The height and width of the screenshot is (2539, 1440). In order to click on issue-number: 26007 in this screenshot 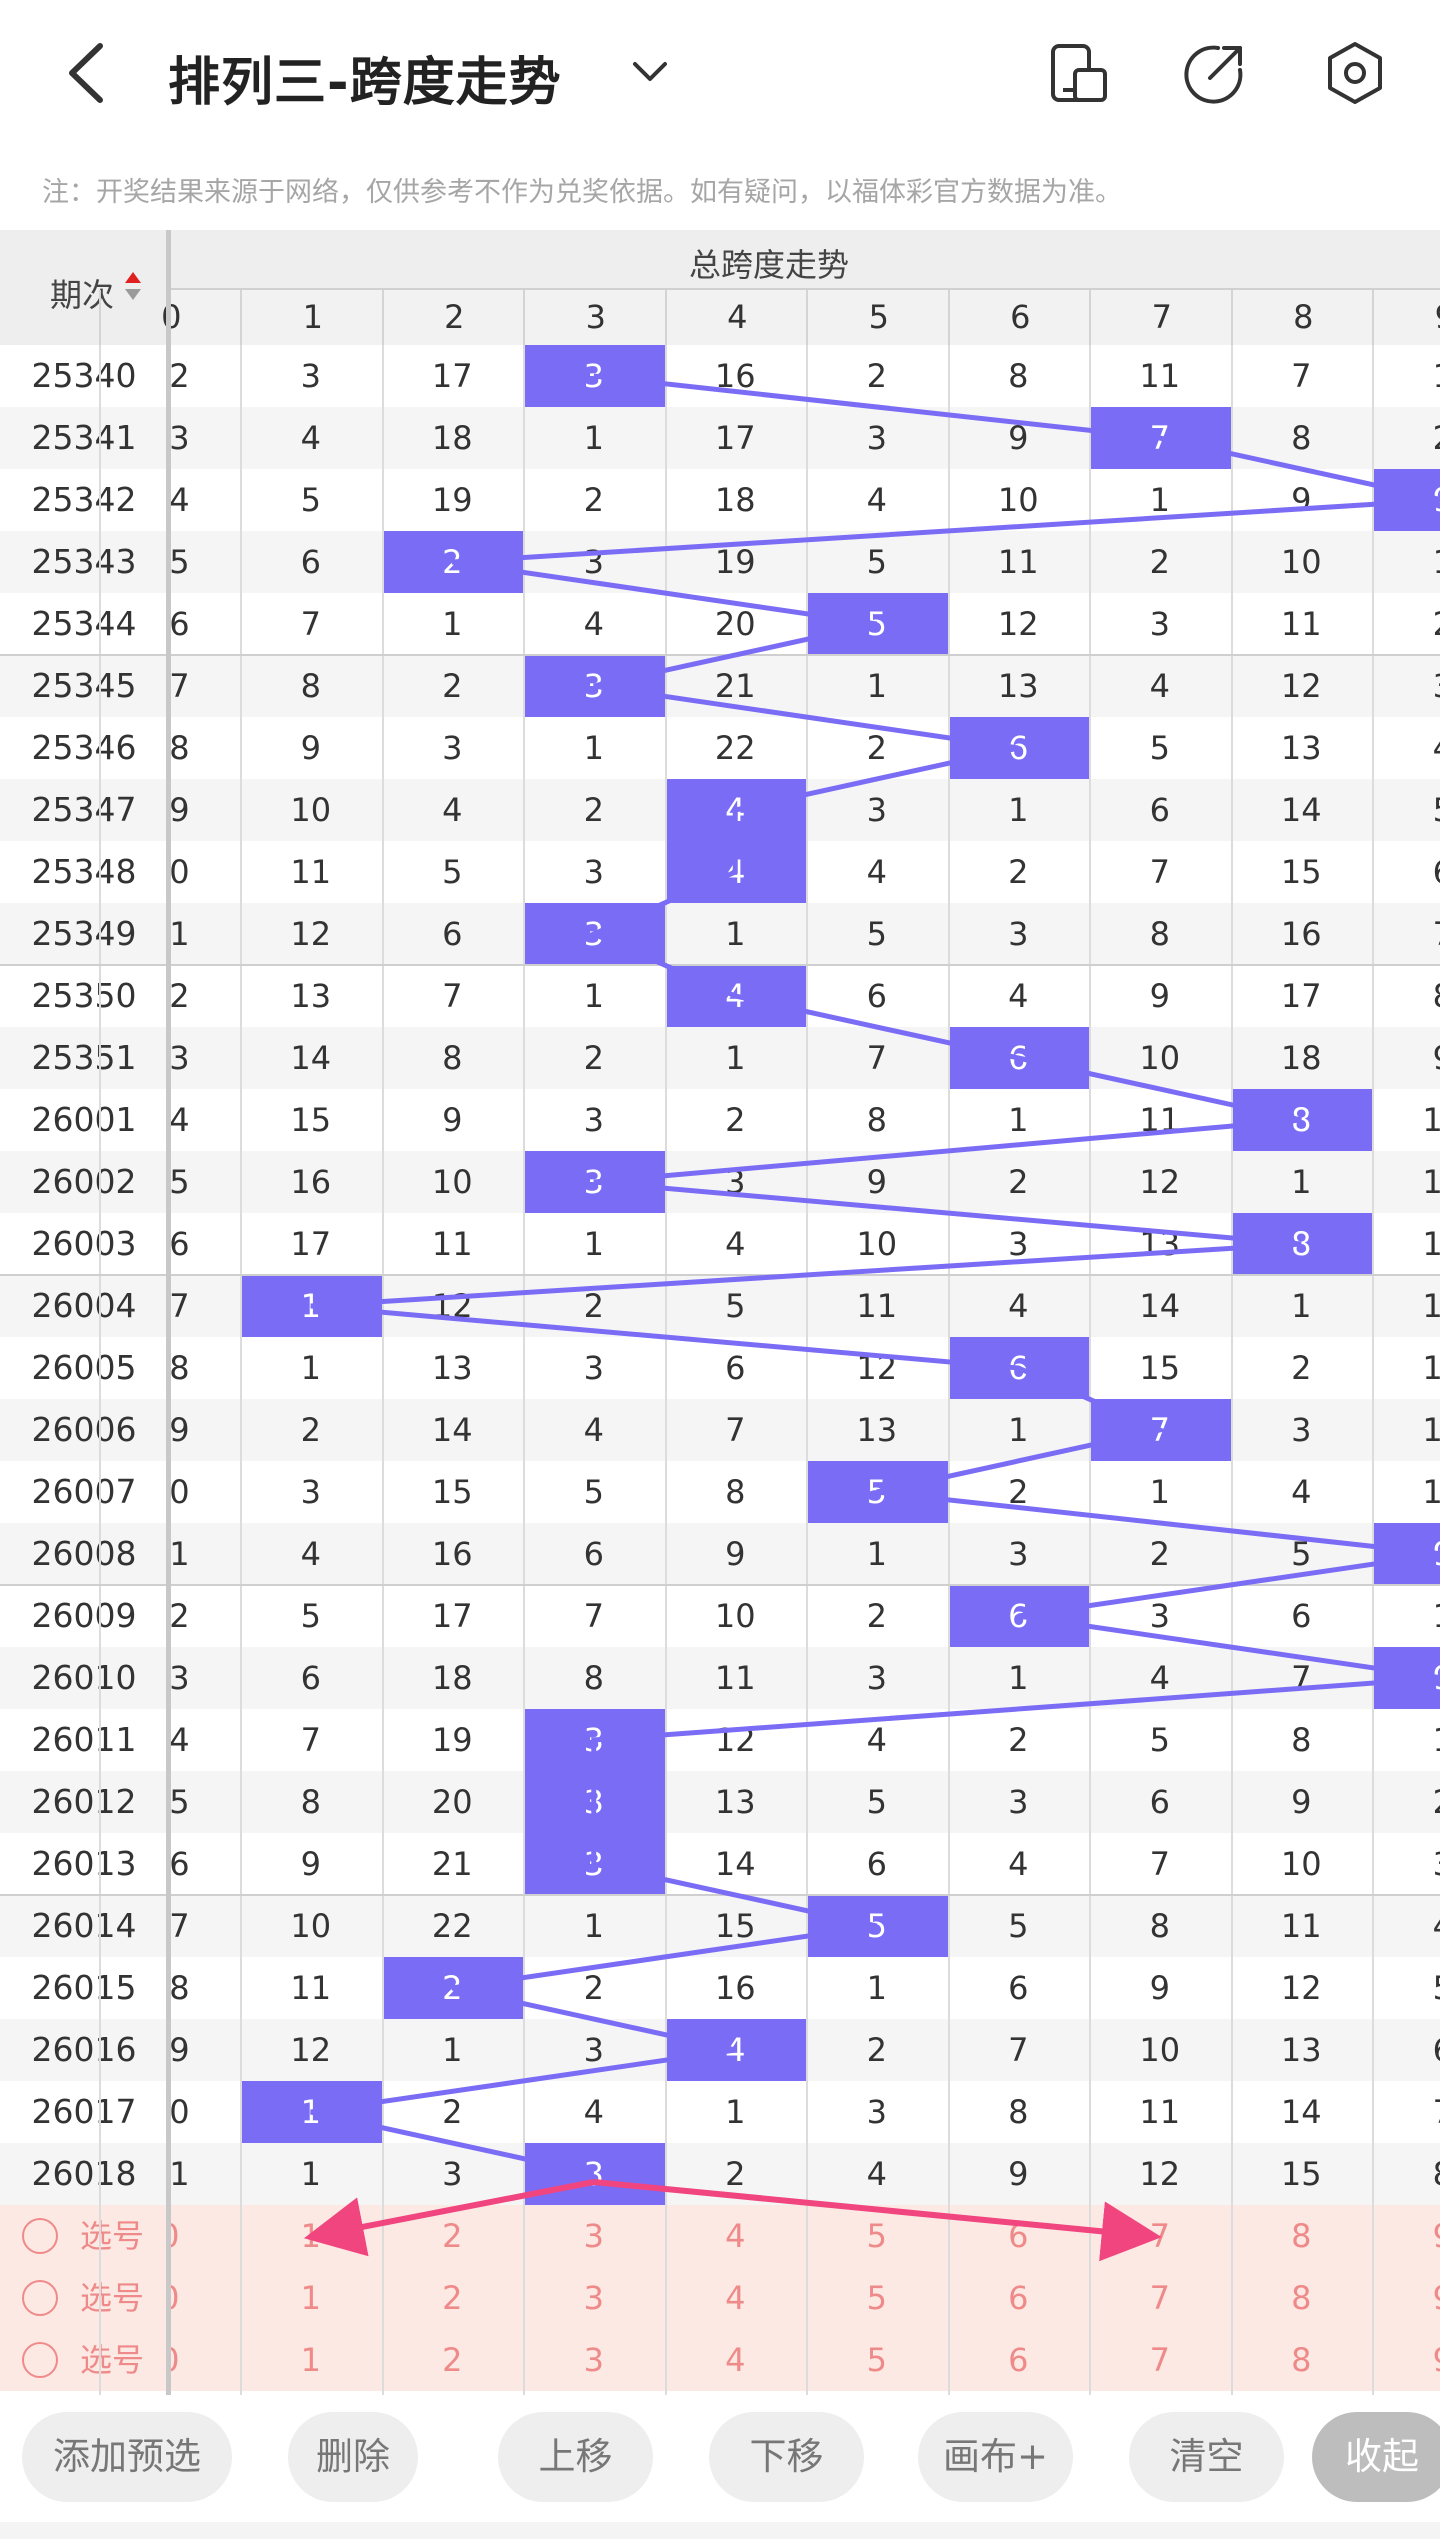, I will do `click(84, 1492)`.